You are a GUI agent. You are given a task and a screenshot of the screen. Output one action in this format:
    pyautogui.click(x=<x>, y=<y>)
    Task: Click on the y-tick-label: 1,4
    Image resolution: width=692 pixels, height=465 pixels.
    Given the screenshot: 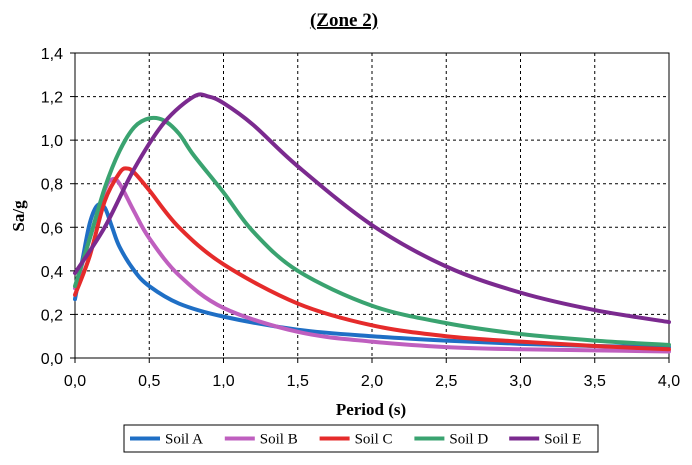 What is the action you would take?
    pyautogui.click(x=52, y=54)
    